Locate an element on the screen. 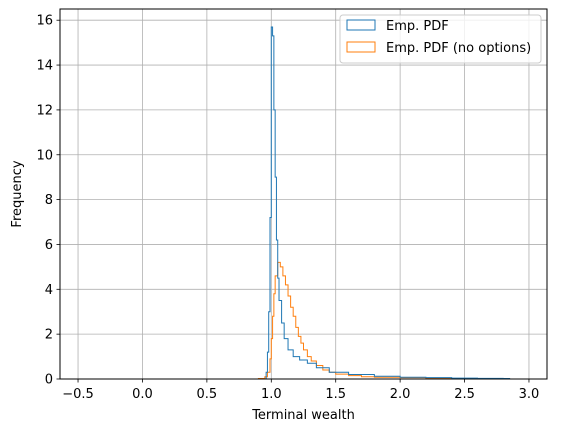 This screenshot has height=432, width=563. y-tick-label: 8 is located at coordinates (49, 200).